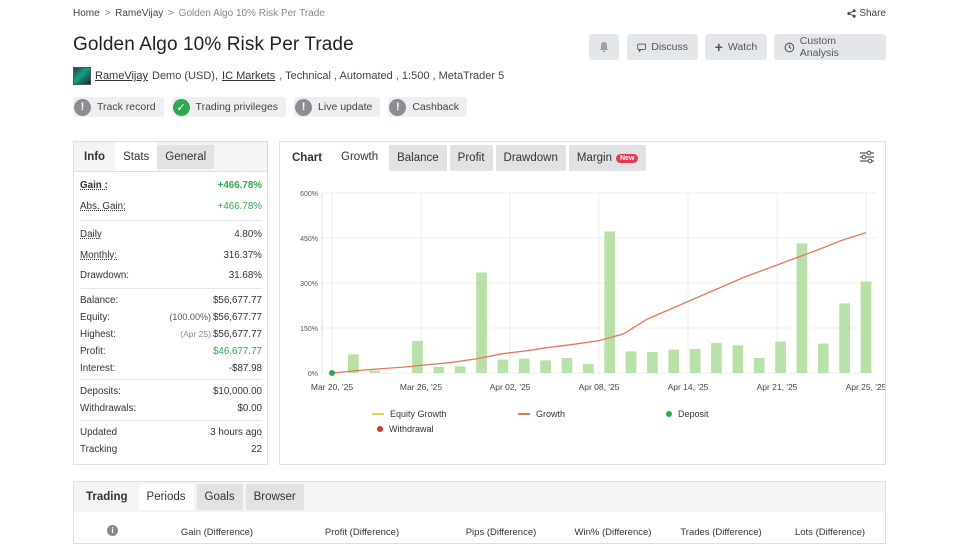  What do you see at coordinates (309, 239) in the screenshot?
I see `y-tick-label: 450%` at bounding box center [309, 239].